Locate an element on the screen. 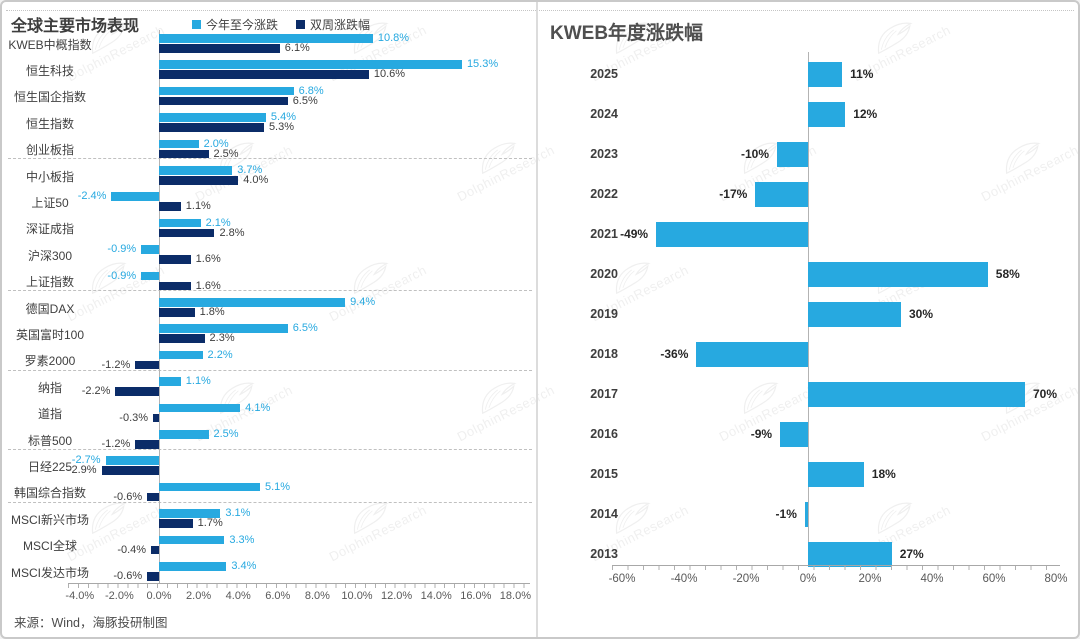 The height and width of the screenshot is (639, 1080). annual-value-label: 58% is located at coordinates (1007, 273).